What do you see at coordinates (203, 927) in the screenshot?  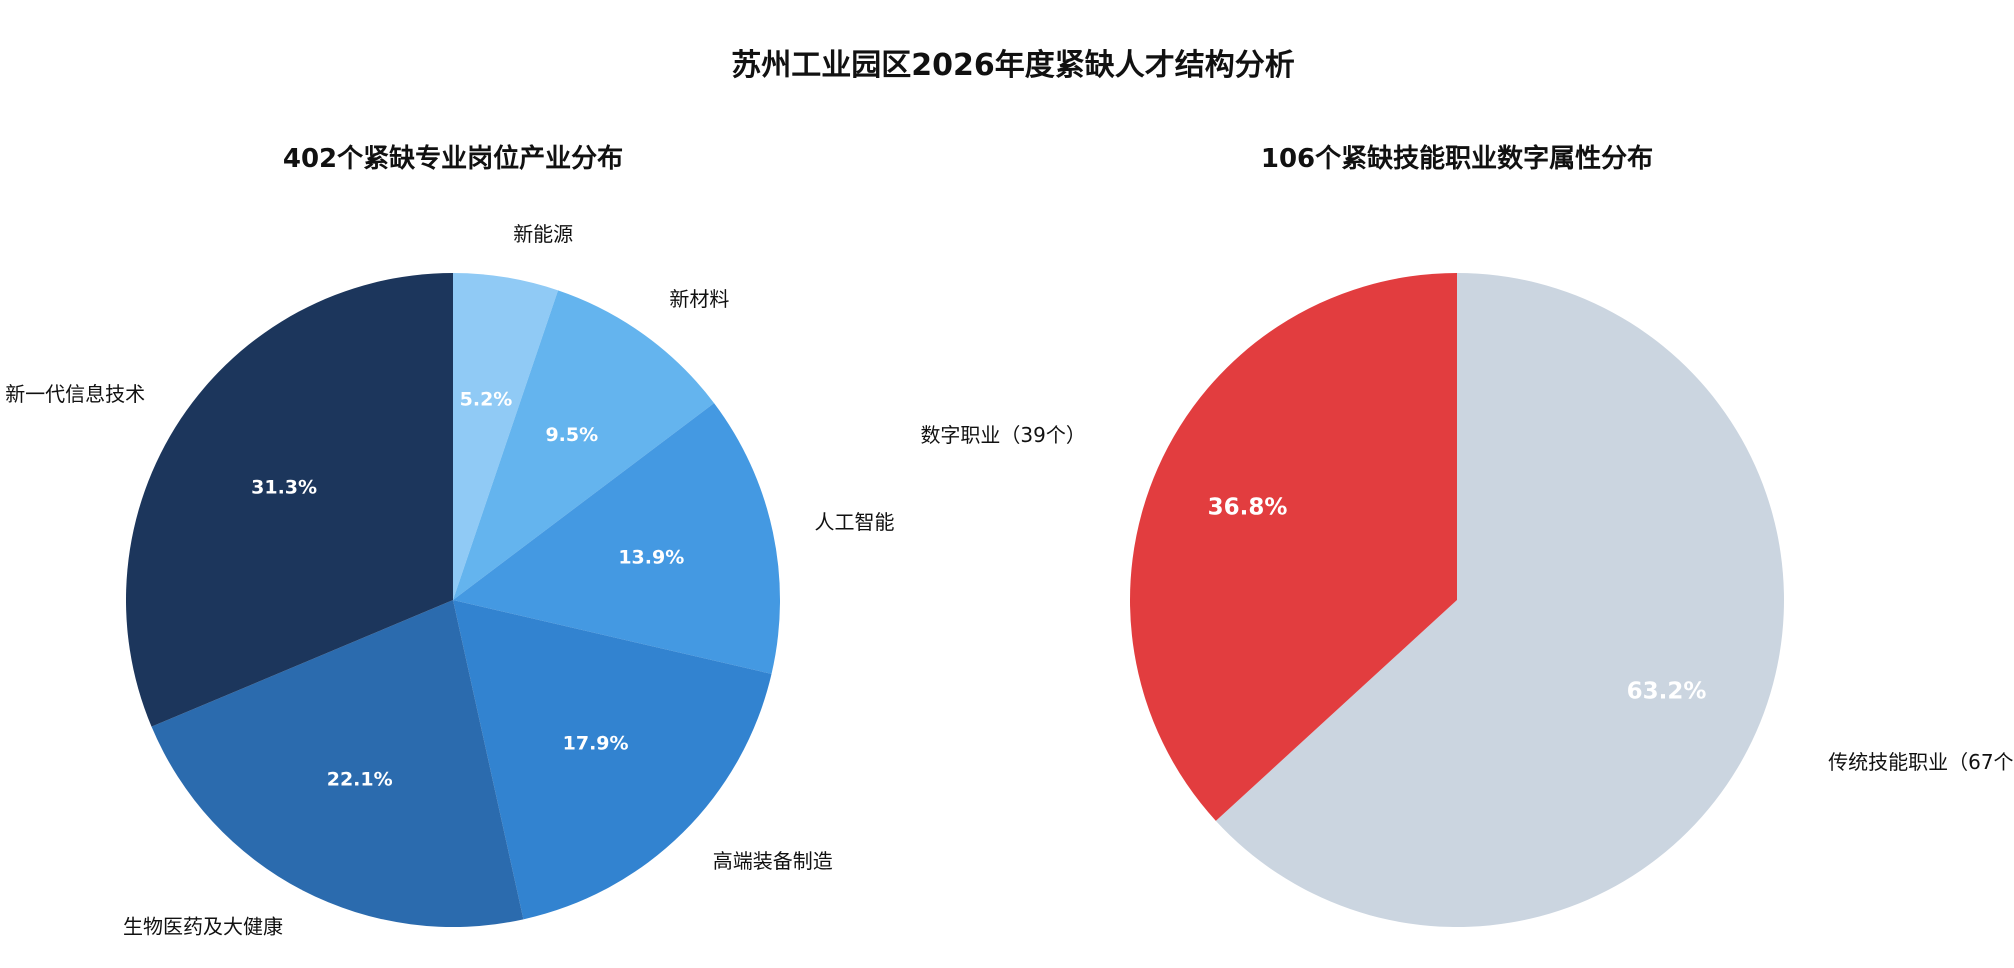 I see `left-slice-category-label: 生物医药及大健康` at bounding box center [203, 927].